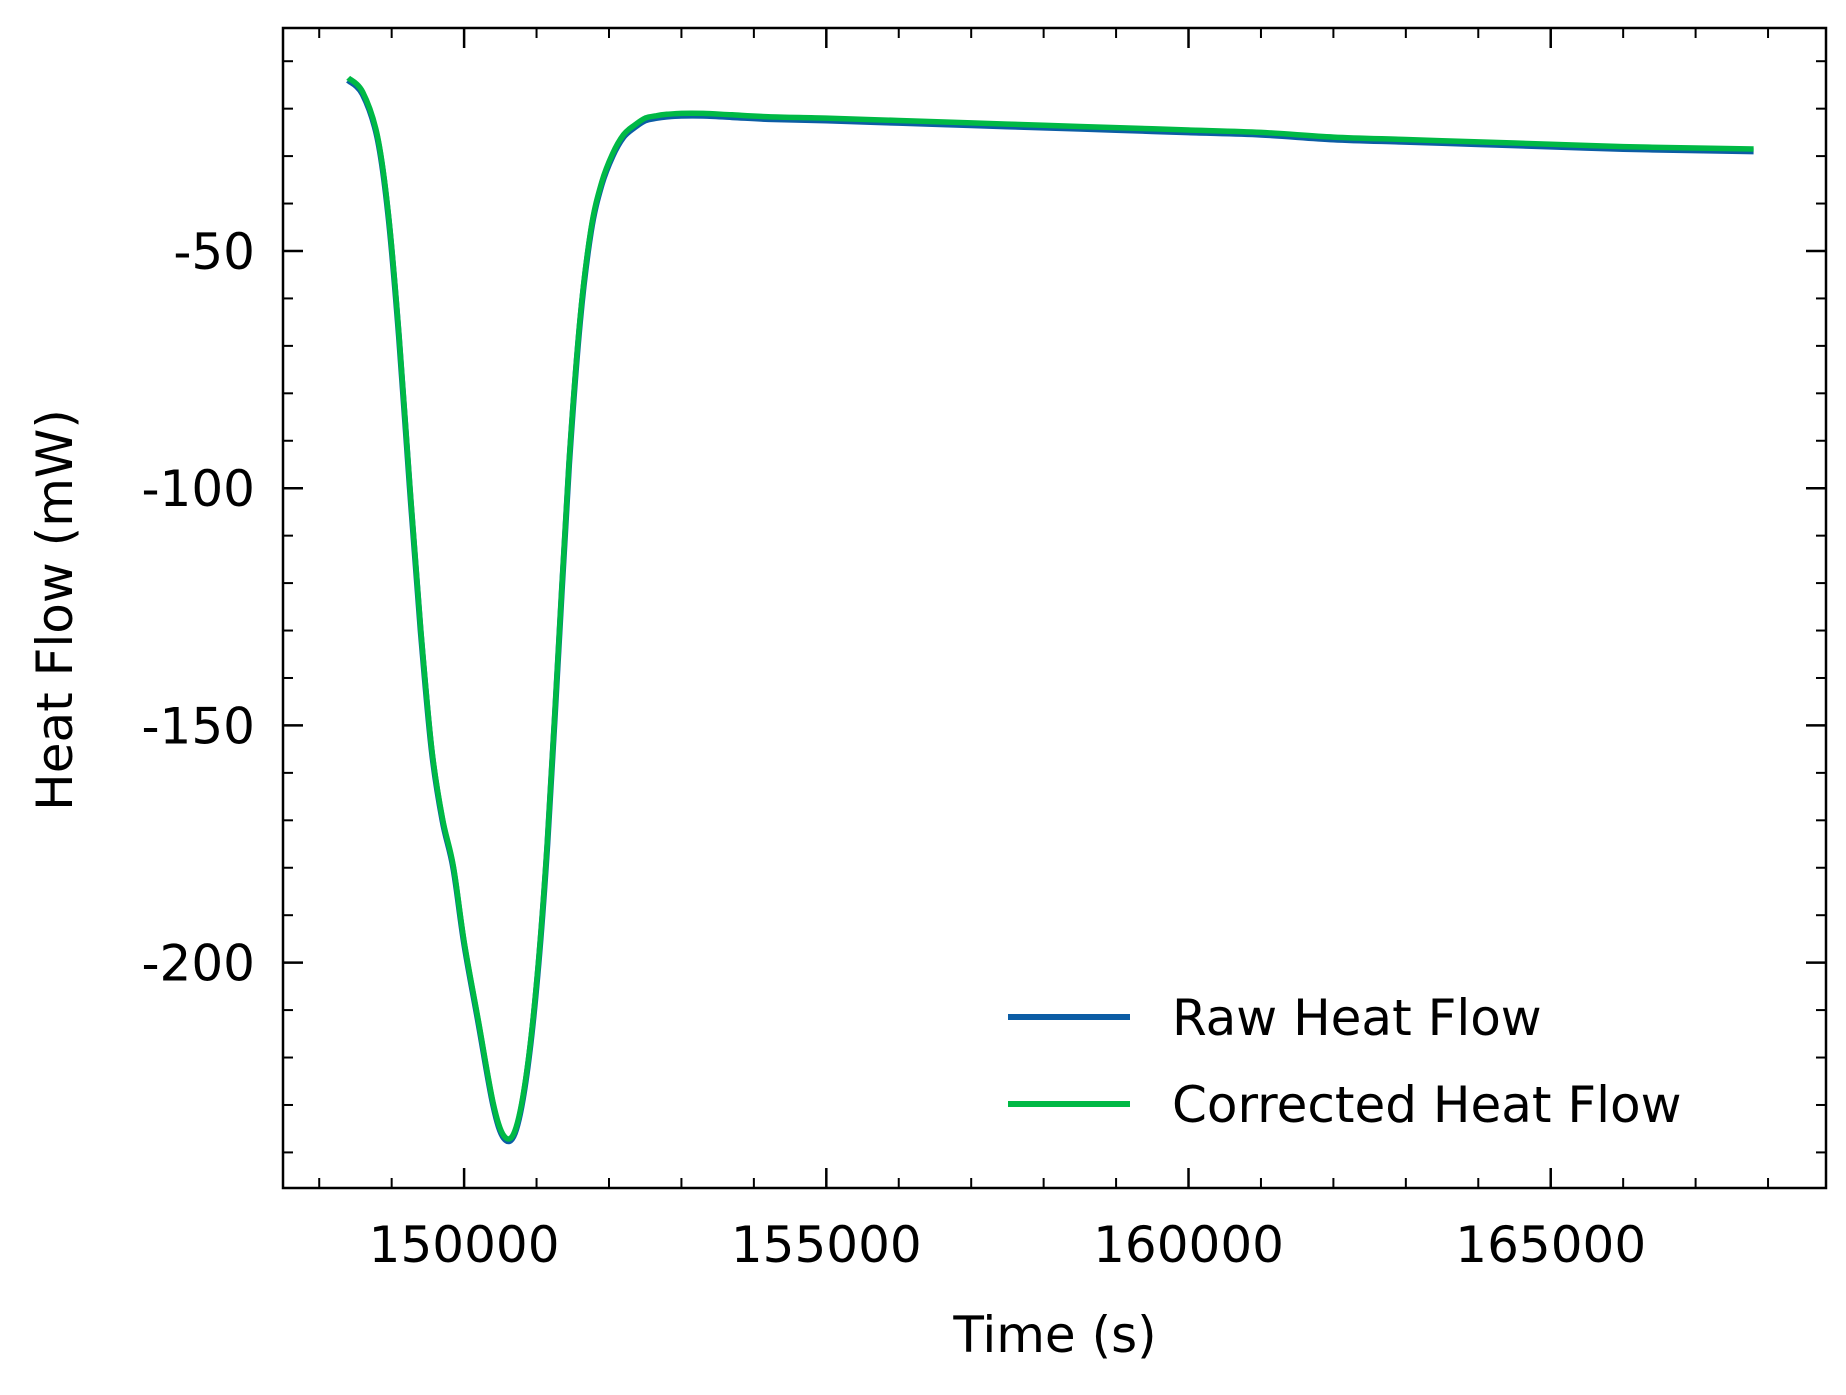 The height and width of the screenshot is (1395, 1846). Describe the element at coordinates (1357, 1018) in the screenshot. I see `legend-label-raw-heat-flow: Raw Heat Flow` at that location.